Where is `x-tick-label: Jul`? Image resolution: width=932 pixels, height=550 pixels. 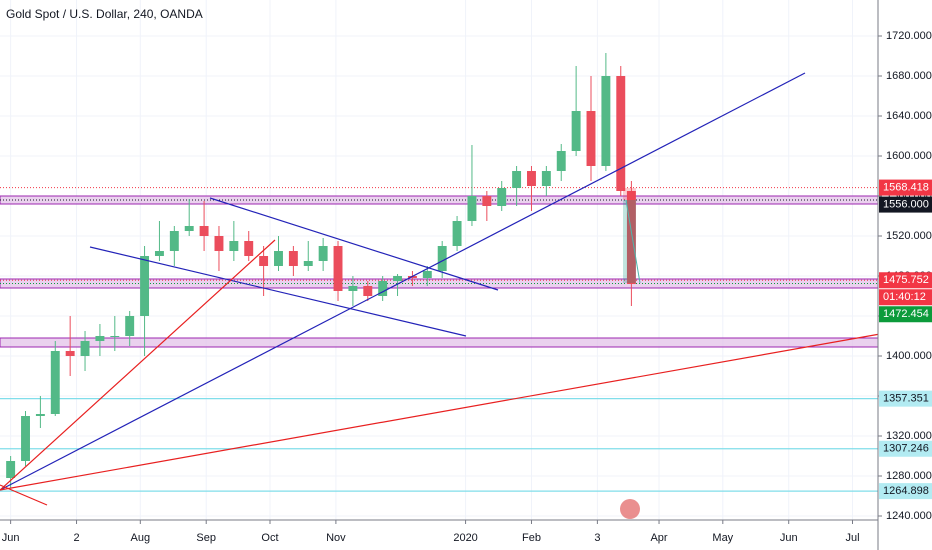 x-tick-label: Jul is located at coordinates (852, 538).